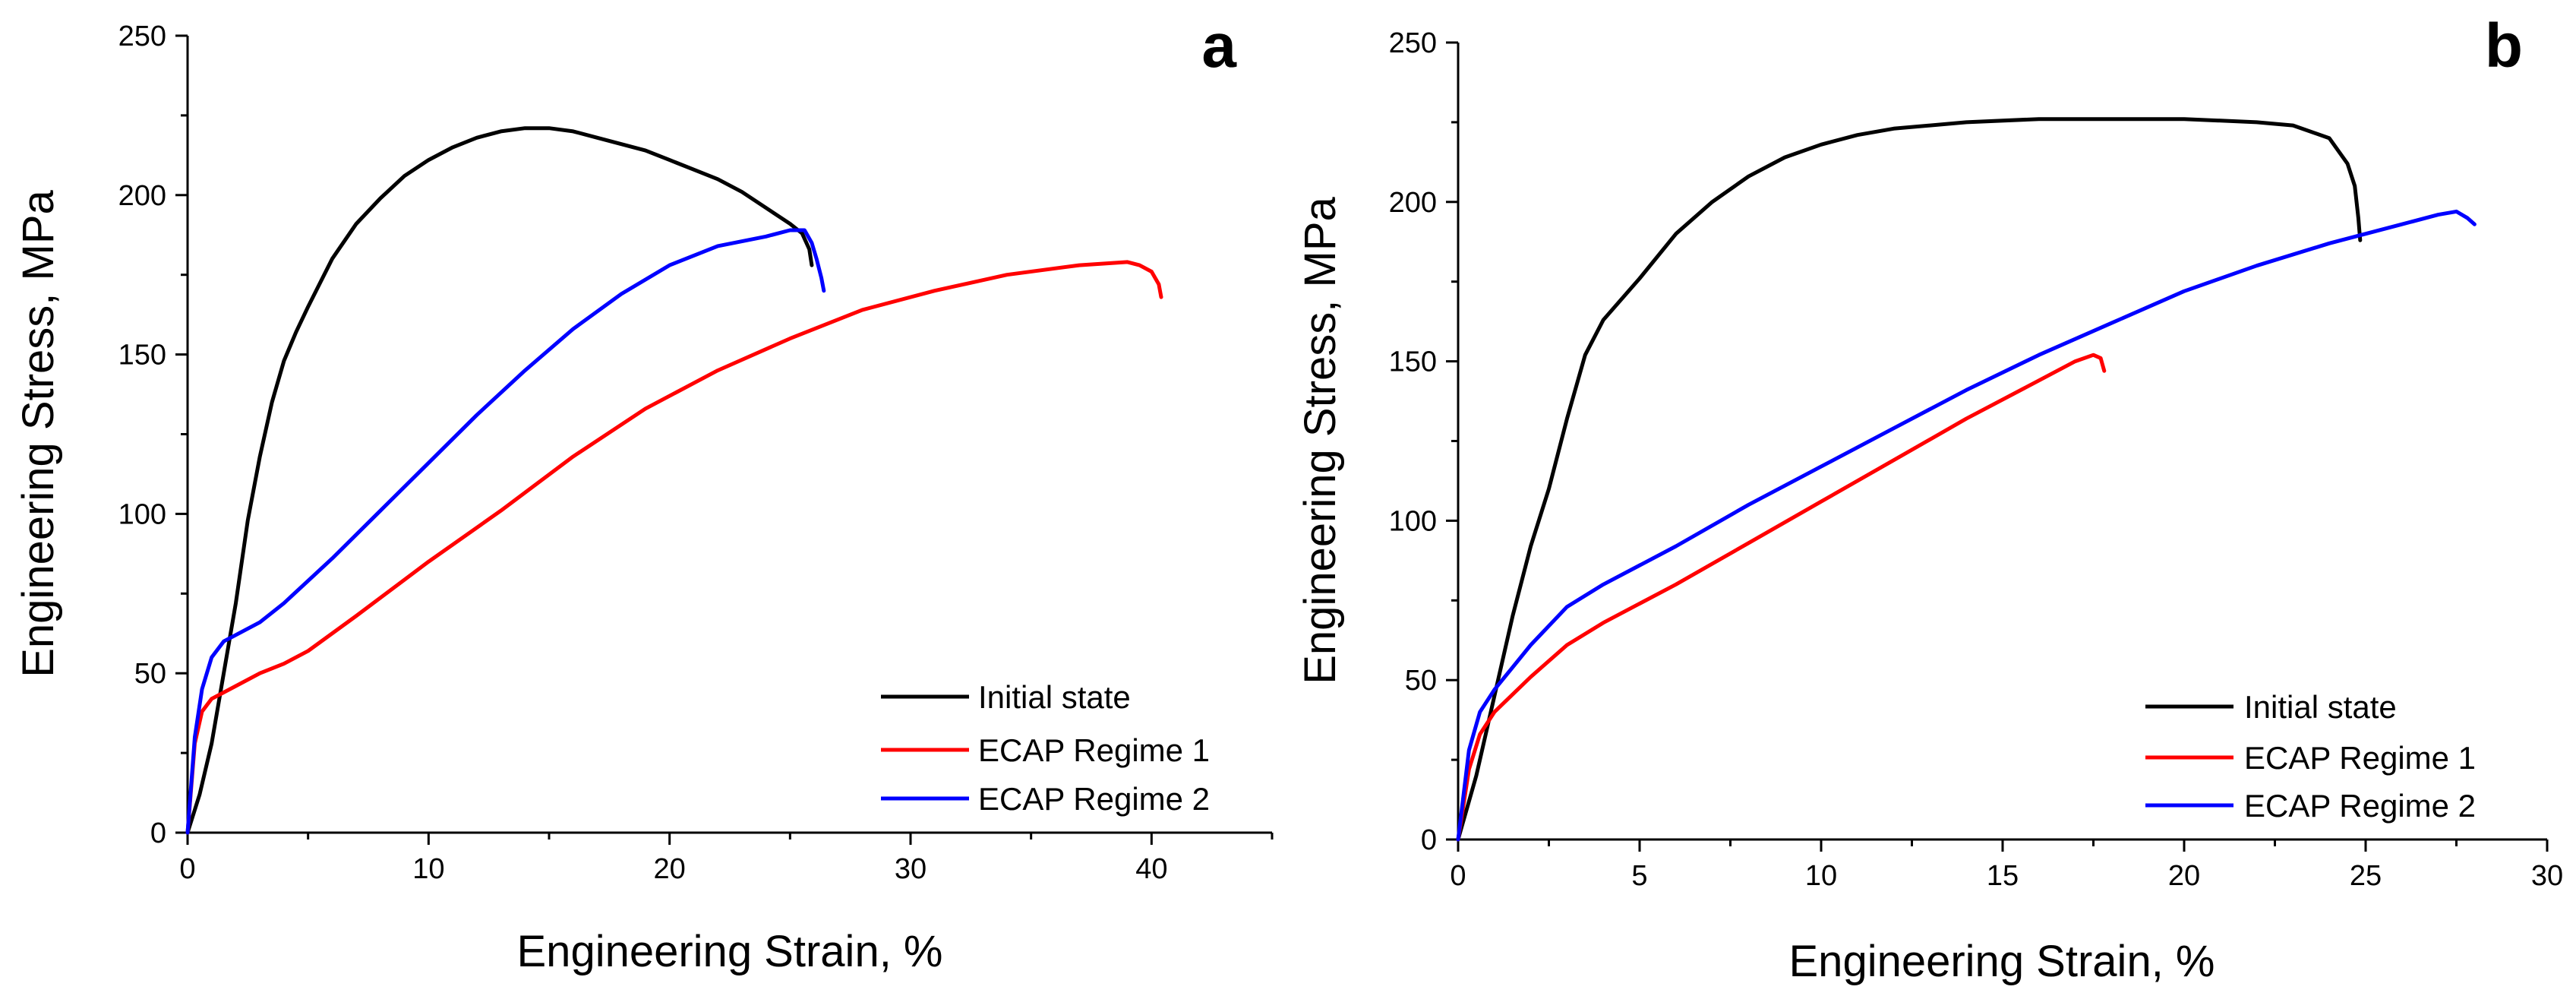  I want to click on panel-a-x-ticks: 0 10 20 30 40, so click(726, 859).